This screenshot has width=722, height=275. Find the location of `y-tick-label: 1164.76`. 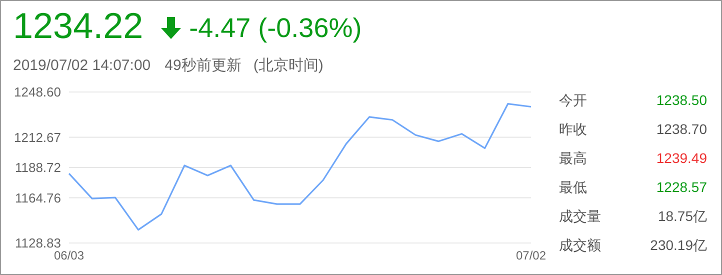

y-tick-label: 1164.76 is located at coordinates (37, 198).